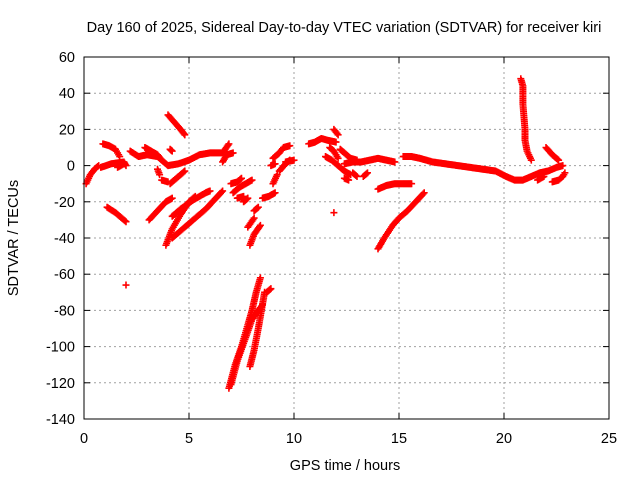 The height and width of the screenshot is (480, 640). What do you see at coordinates (189, 439) in the screenshot?
I see `x-tick-label: 5` at bounding box center [189, 439].